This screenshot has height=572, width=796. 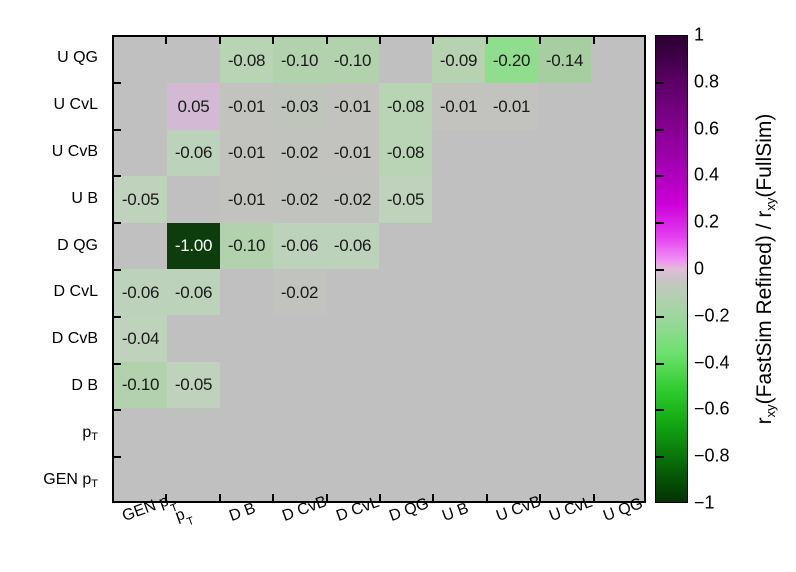 What do you see at coordinates (712, 408) in the screenshot?
I see `colorbar-tick-label: −0.6` at bounding box center [712, 408].